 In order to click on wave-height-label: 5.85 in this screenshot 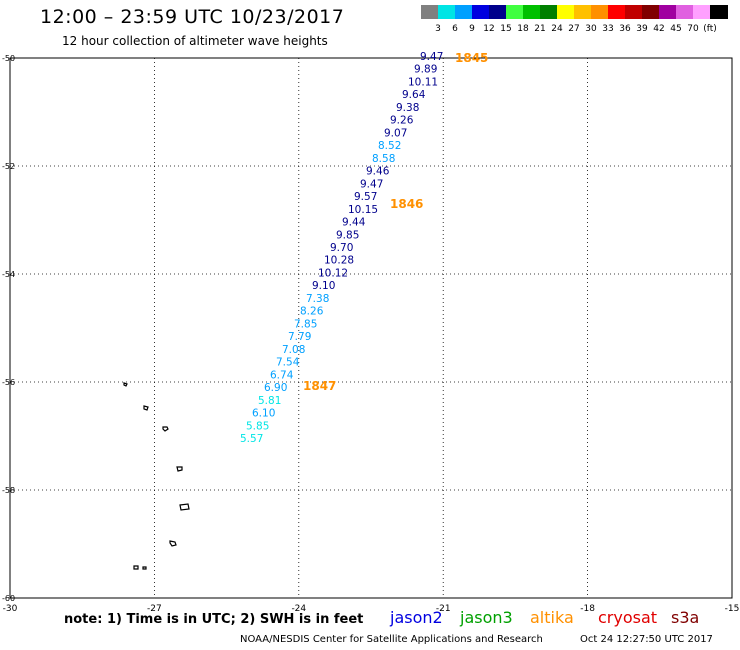, I will do `click(257, 426)`.